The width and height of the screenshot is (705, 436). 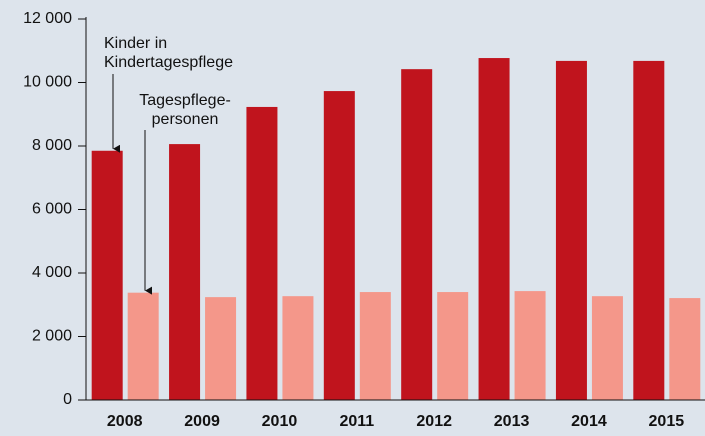 I want to click on annotation: Kindertagespflege, so click(x=168, y=62).